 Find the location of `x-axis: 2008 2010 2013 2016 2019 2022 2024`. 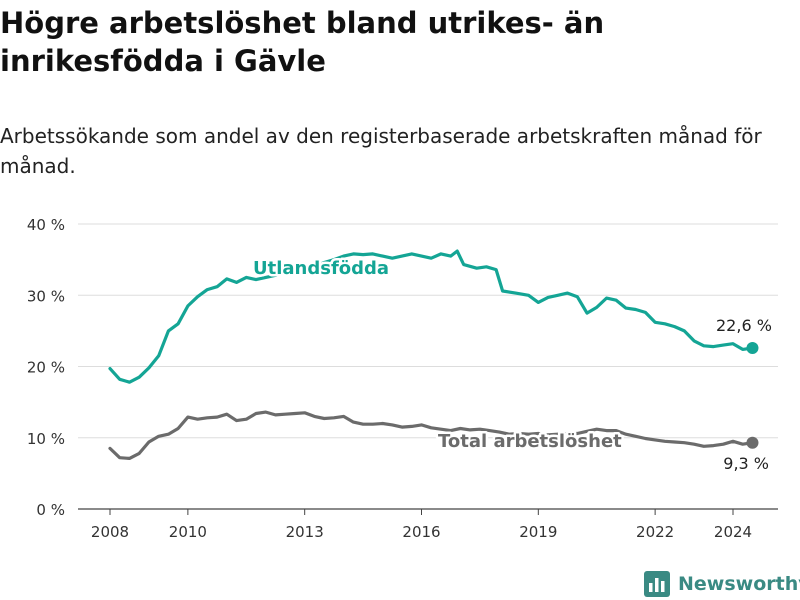

x-axis: 2008 2010 2013 2016 2019 2022 2024 is located at coordinates (421, 525).